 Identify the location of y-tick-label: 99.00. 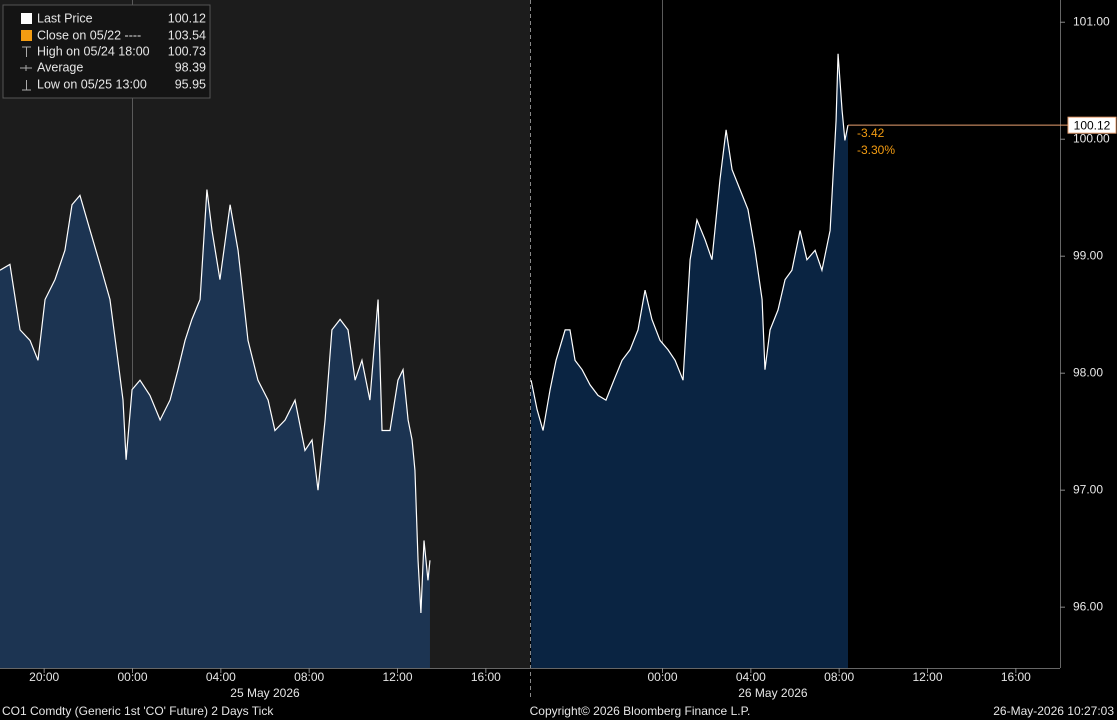
(1088, 255).